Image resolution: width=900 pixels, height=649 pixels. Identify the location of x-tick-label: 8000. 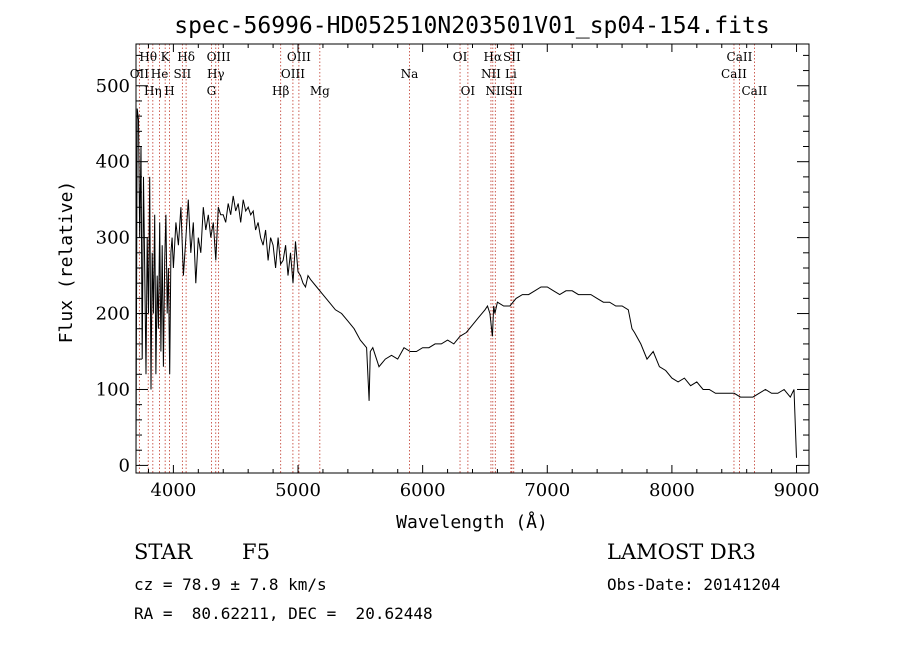
(672, 490).